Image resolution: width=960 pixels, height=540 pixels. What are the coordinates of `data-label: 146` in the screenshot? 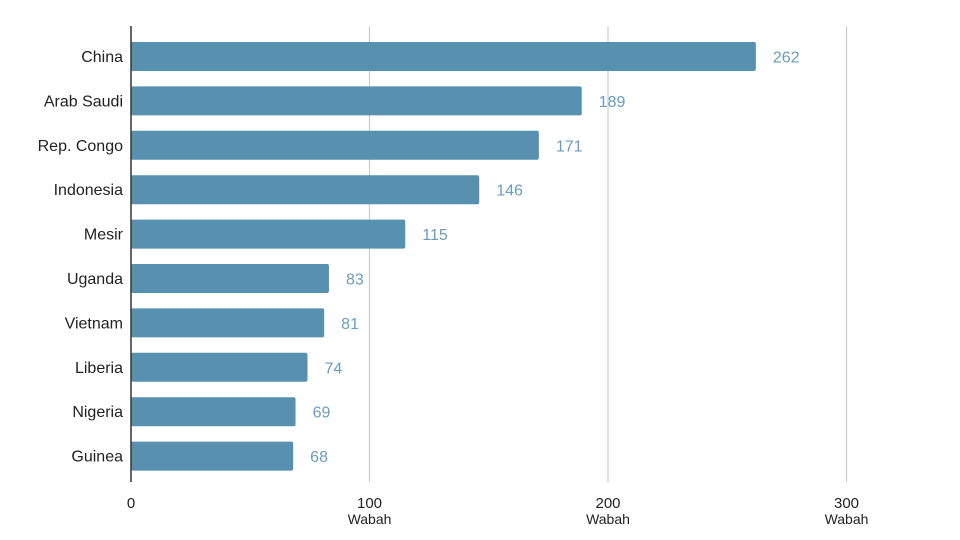 It's located at (509, 191).